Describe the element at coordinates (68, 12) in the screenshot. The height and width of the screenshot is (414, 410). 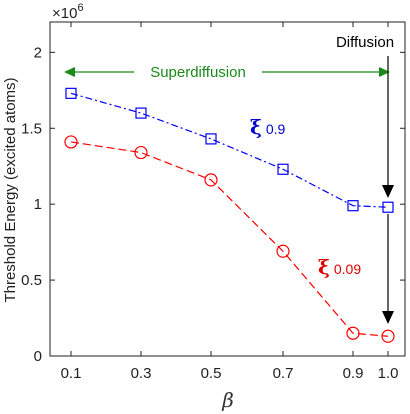
I see `y-scale-multiplier: ×10⁶` at that location.